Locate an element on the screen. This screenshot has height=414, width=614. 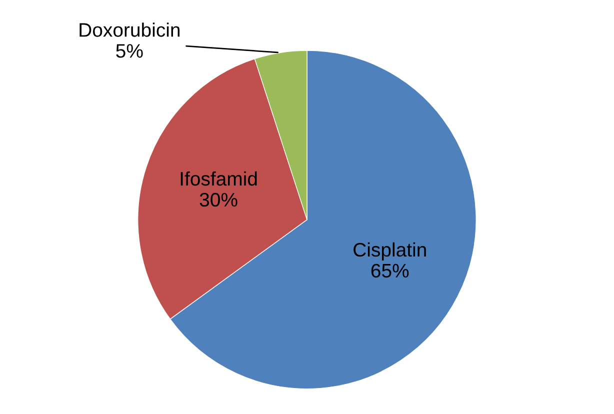
data-label: 5% is located at coordinates (129, 51).